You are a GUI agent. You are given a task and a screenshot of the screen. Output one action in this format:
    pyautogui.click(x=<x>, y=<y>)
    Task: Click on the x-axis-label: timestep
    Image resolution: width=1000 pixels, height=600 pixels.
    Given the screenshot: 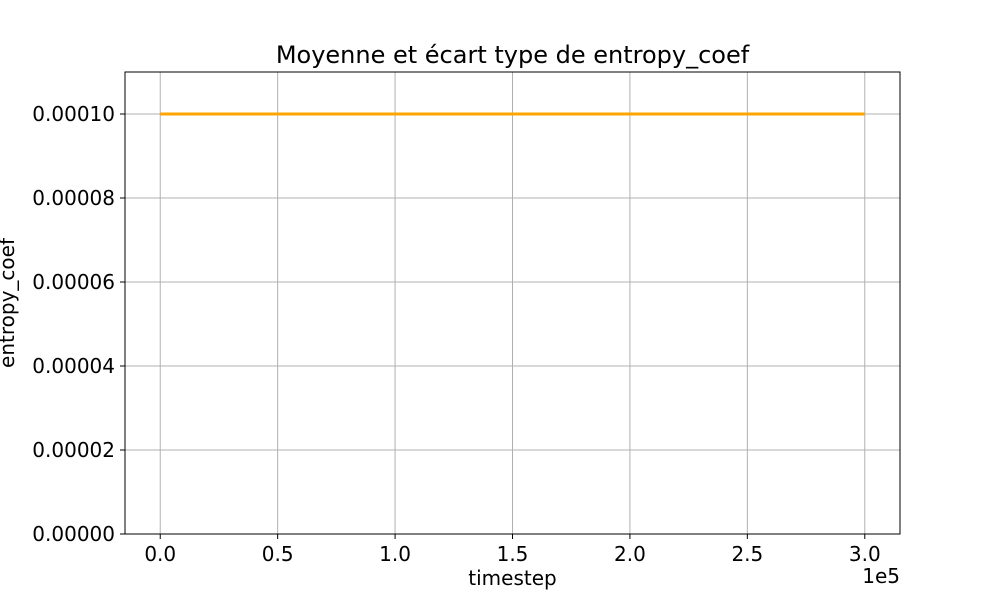 What is the action you would take?
    pyautogui.click(x=512, y=578)
    